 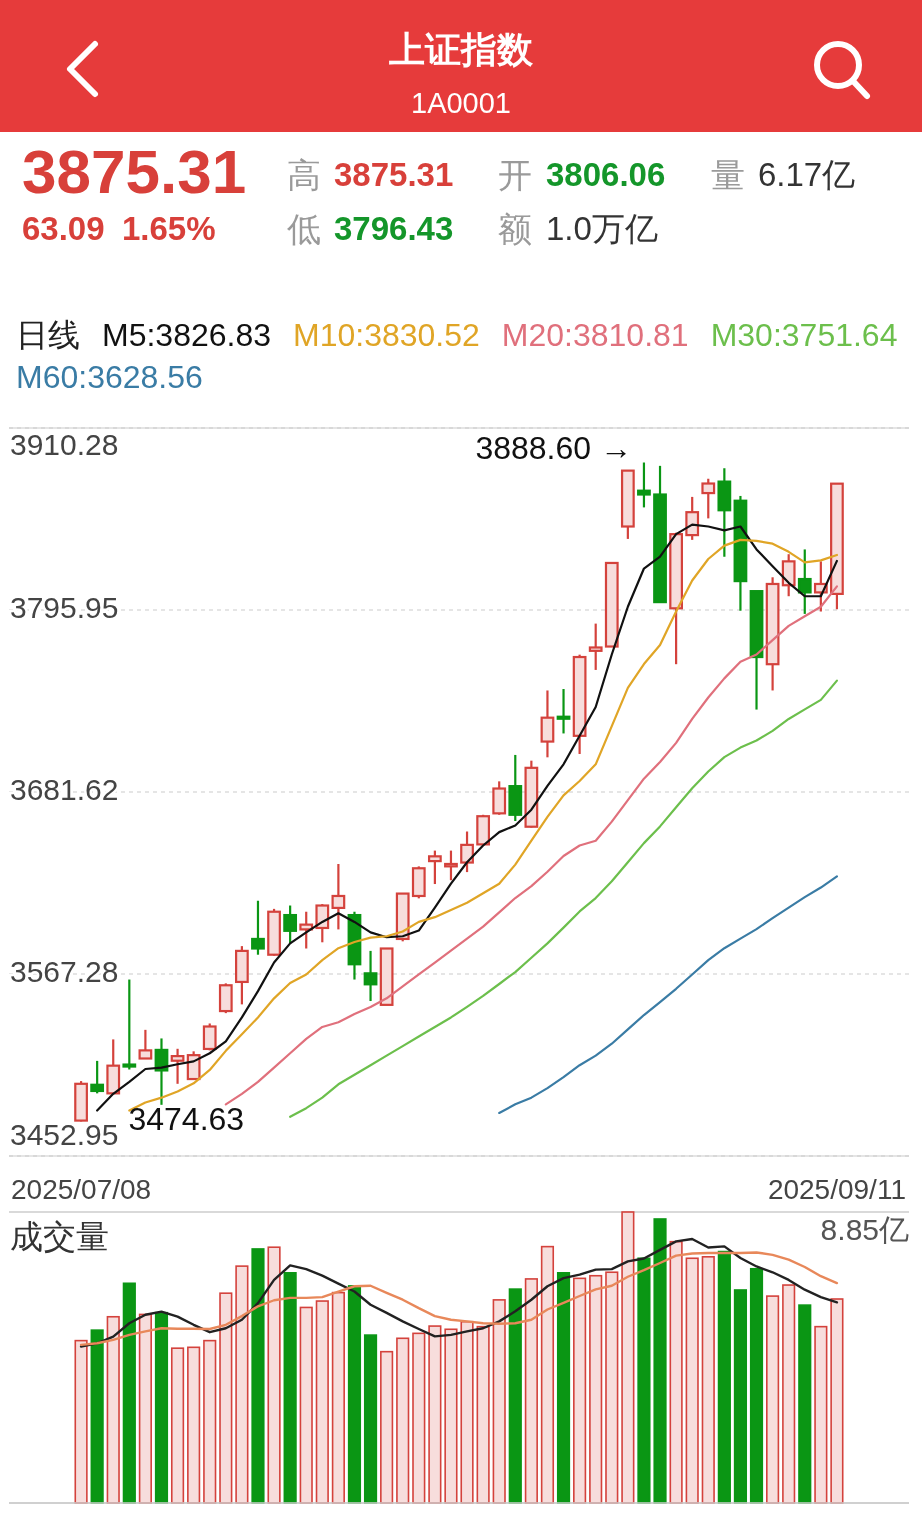 What do you see at coordinates (602, 228) in the screenshot?
I see `text: 1.0万亿` at bounding box center [602, 228].